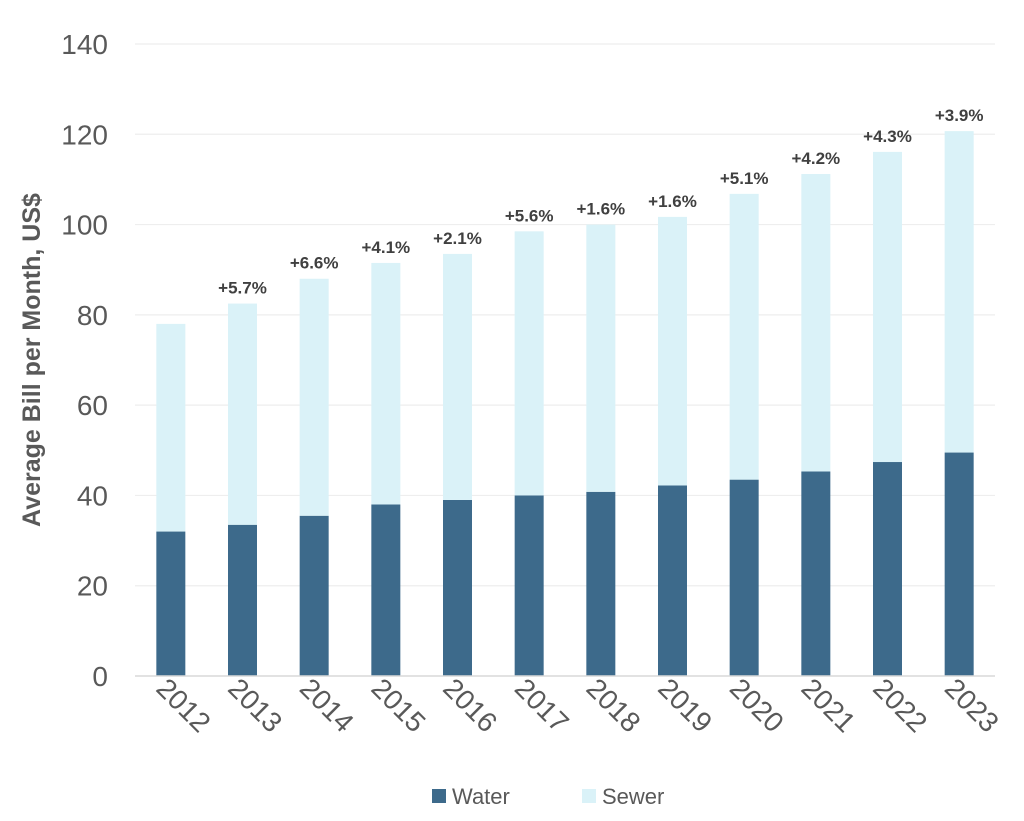 Image resolution: width=1024 pixels, height=821 pixels. What do you see at coordinates (672, 201) in the screenshot?
I see `percent-change-label-2019: +1.6%` at bounding box center [672, 201].